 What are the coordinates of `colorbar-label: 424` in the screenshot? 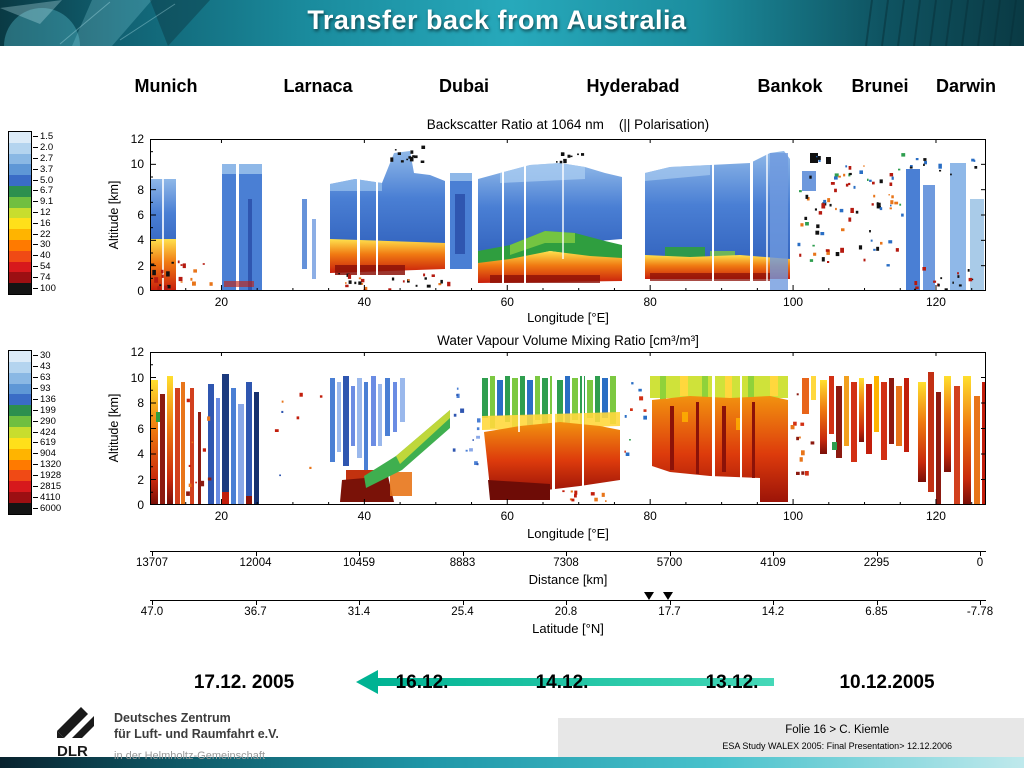 It's located at (44, 432).